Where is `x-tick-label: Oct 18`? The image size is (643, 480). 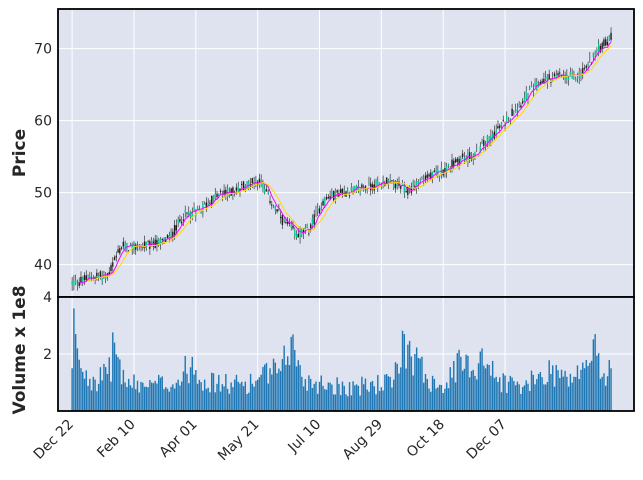
x-tick-label: Oct 18 is located at coordinates (426, 439).